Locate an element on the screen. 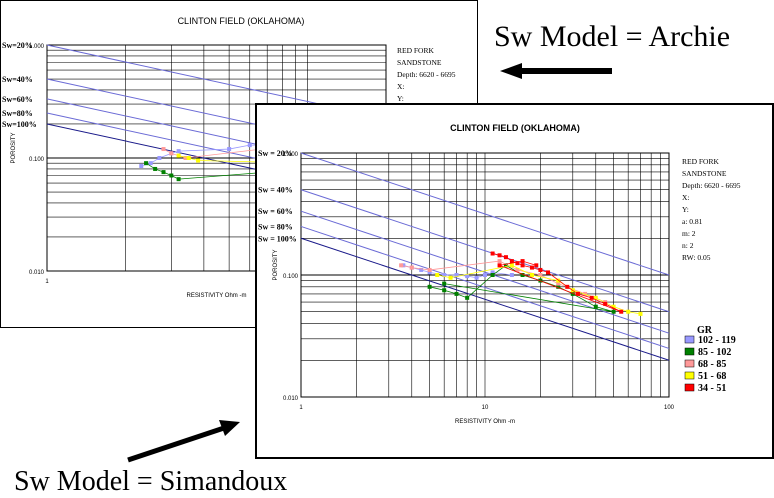  info-line: SANDSTONE is located at coordinates (704, 173).